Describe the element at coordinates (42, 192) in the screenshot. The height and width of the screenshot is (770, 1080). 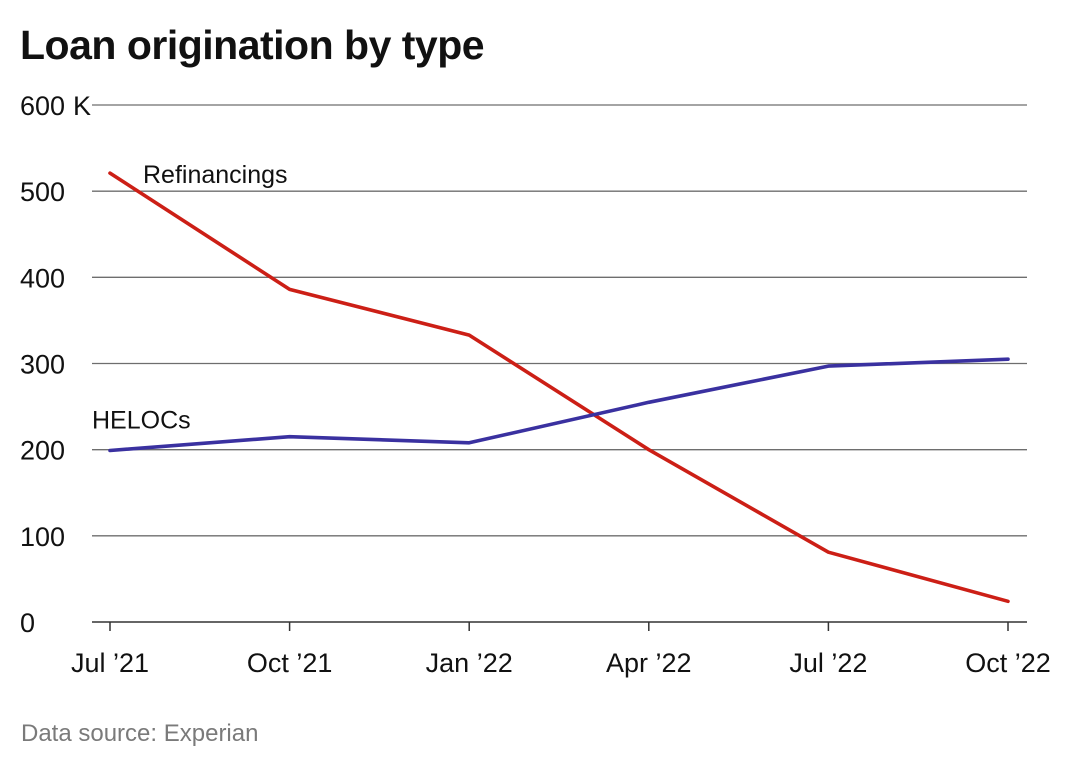
I see `y-tick-label: 500` at that location.